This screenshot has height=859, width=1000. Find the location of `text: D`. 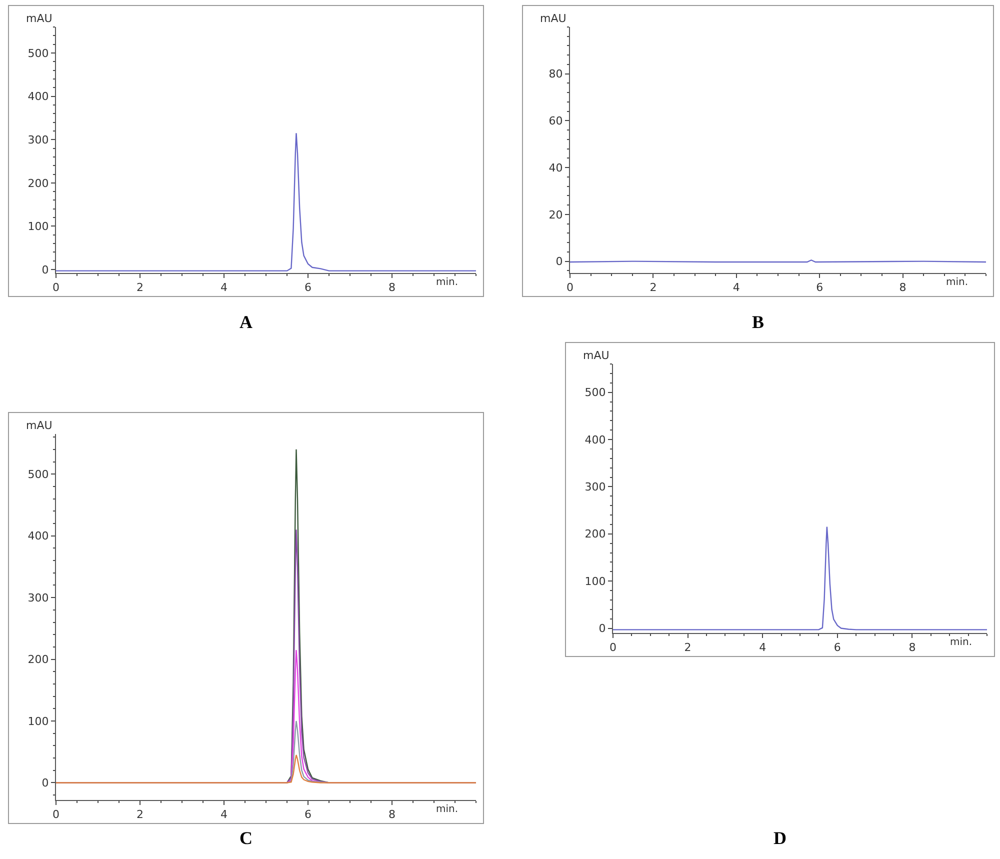

text: D is located at coordinates (780, 838).